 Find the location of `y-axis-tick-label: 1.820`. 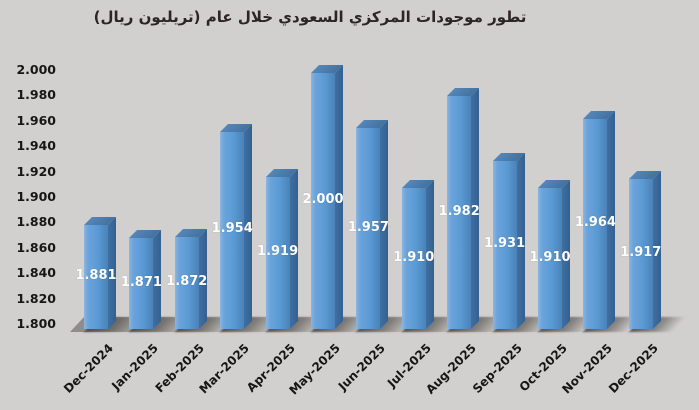

y-axis-tick-label: 1.820 is located at coordinates (36, 298).